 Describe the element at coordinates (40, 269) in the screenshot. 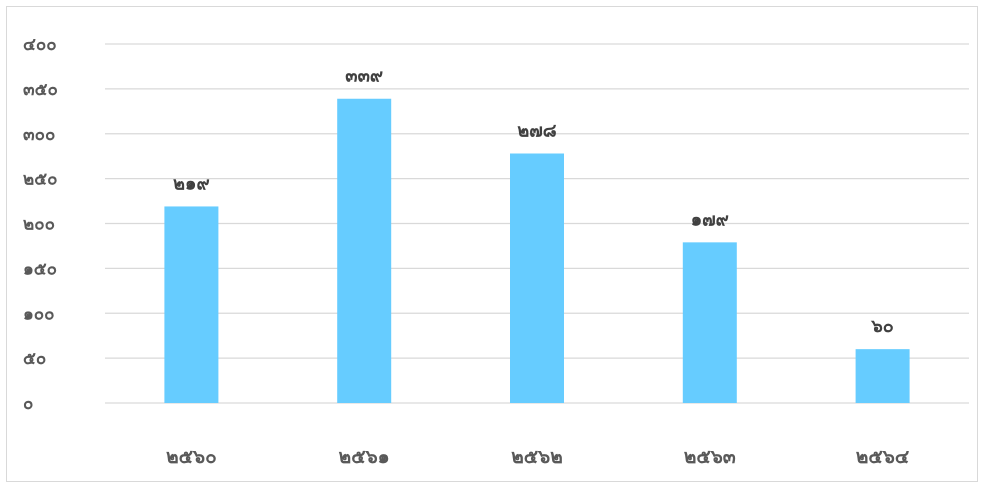

I see `y-tick-label: ๑๕๐` at that location.